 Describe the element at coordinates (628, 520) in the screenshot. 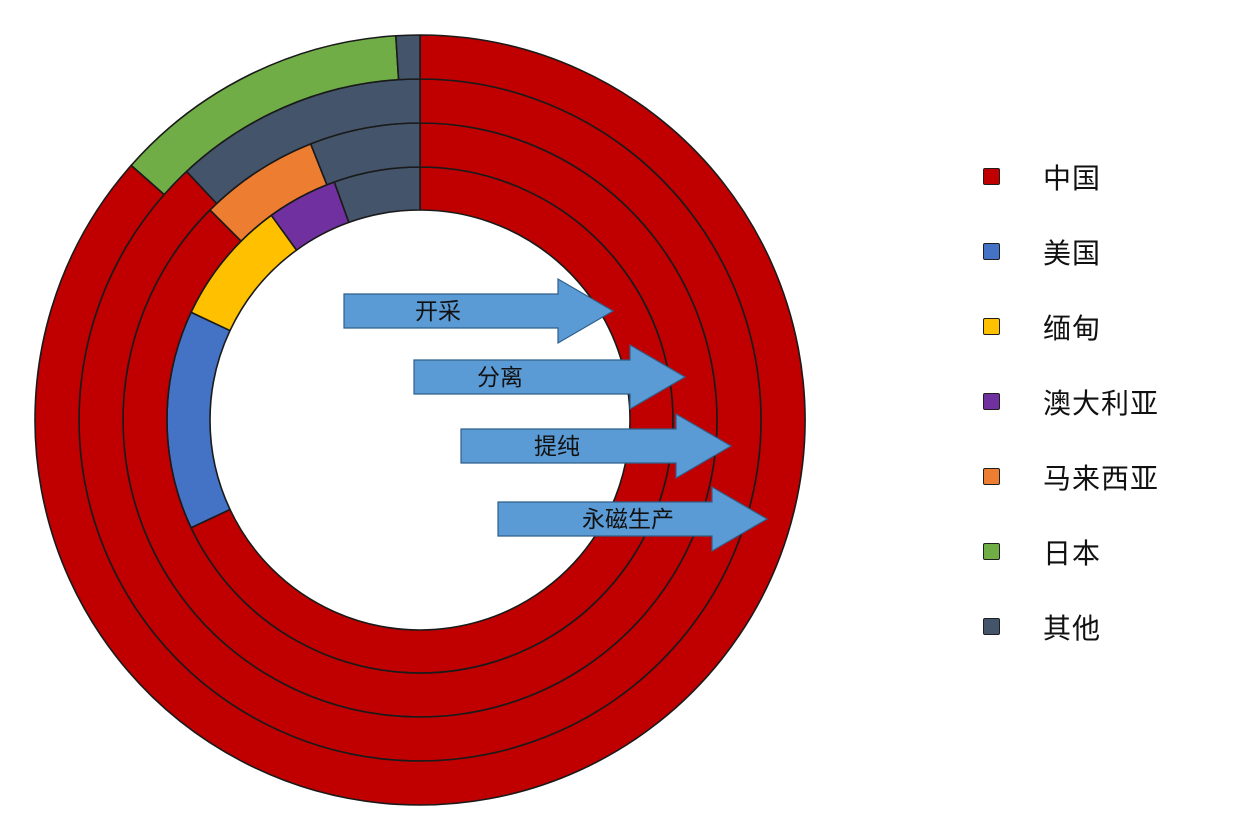

I see `stage-label-4: 永磁生产` at that location.